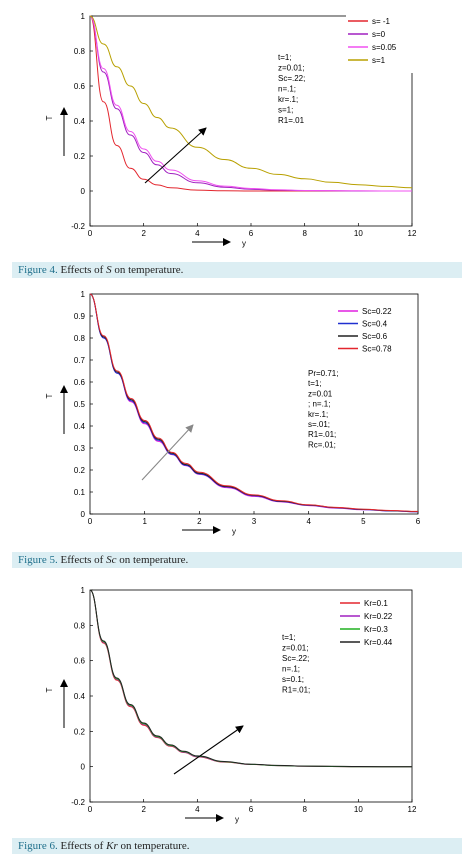  I want to click on parameter-annotation: ; n=.1;, so click(319, 404).